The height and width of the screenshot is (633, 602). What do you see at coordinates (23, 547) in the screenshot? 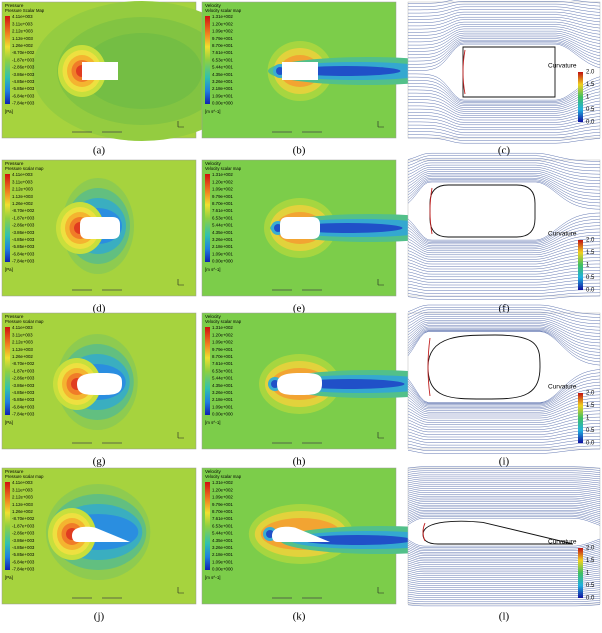
I see `legend-value: -4.85e+003` at bounding box center [23, 547].